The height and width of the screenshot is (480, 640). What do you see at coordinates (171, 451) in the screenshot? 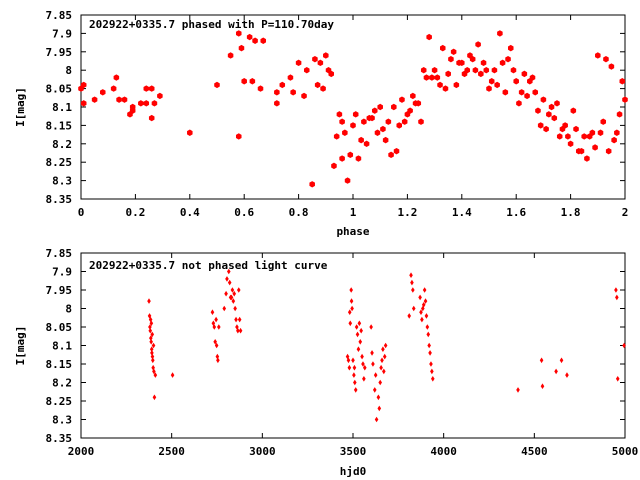
I see `x-tick-label: 2500` at bounding box center [171, 451].